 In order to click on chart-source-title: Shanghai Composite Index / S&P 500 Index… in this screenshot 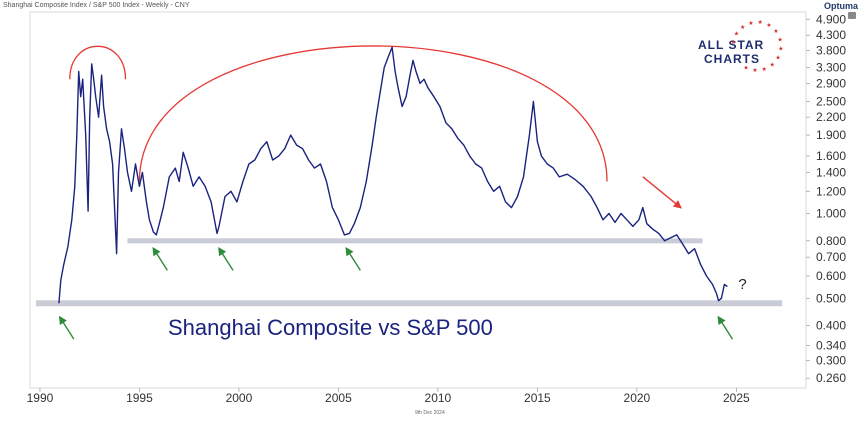, I will do `click(96, 5)`.